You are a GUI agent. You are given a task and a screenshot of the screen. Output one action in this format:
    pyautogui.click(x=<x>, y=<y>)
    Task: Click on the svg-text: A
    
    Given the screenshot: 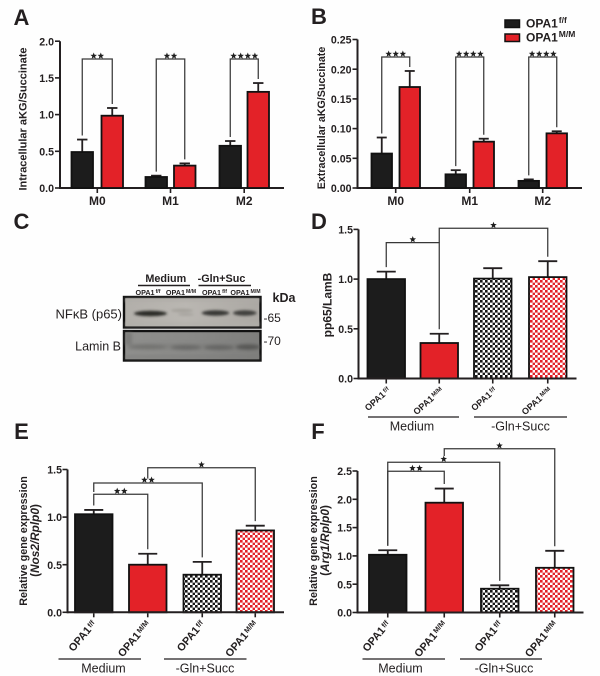 What is the action you would take?
    pyautogui.click(x=22, y=17)
    